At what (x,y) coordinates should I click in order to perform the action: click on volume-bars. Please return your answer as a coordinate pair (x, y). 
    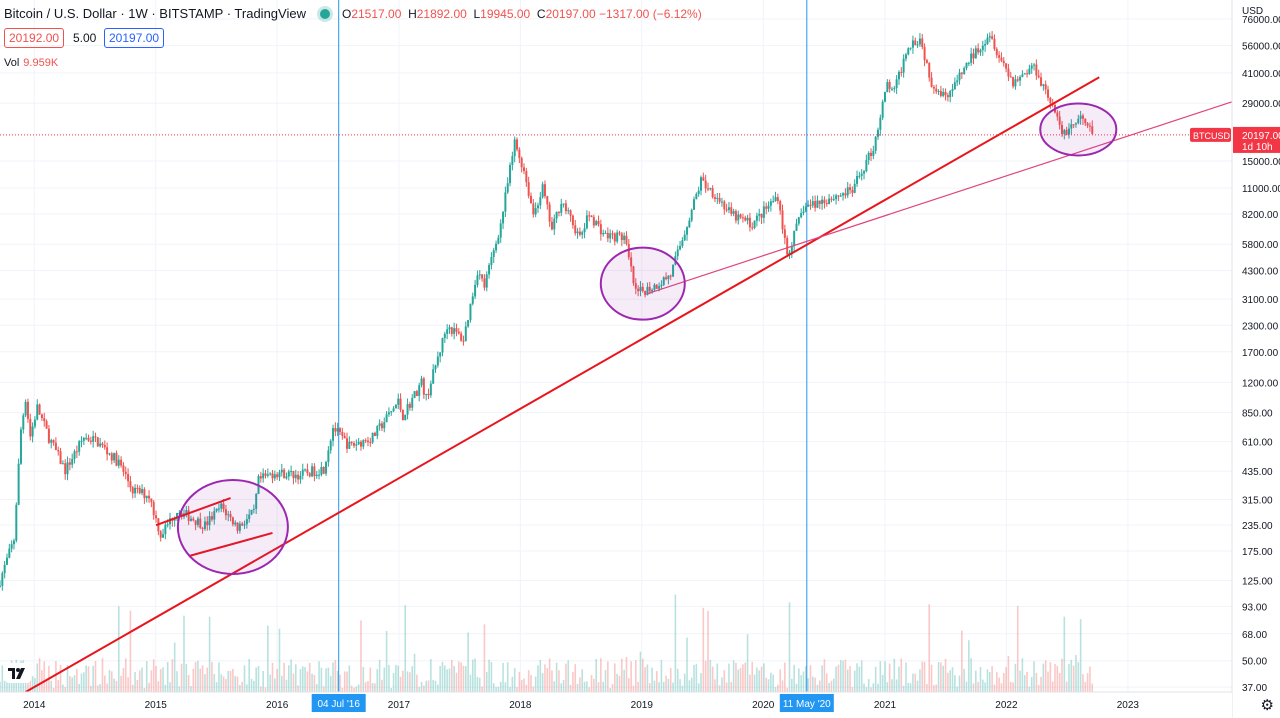
    Looking at the image, I should click on (547, 643).